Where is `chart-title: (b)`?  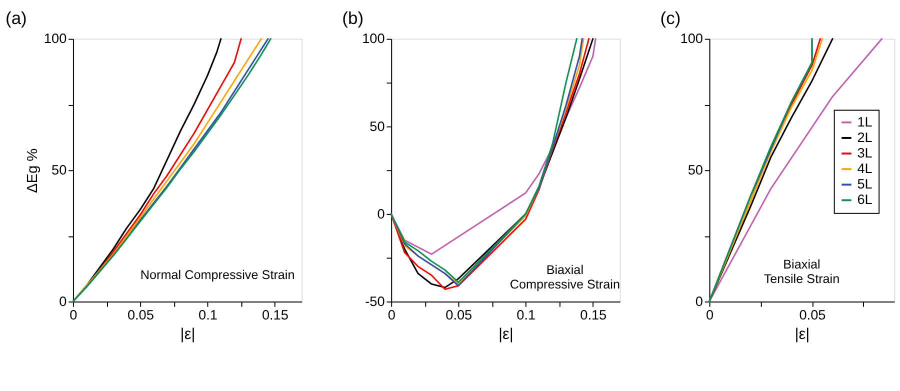 chart-title: (b) is located at coordinates (353, 18).